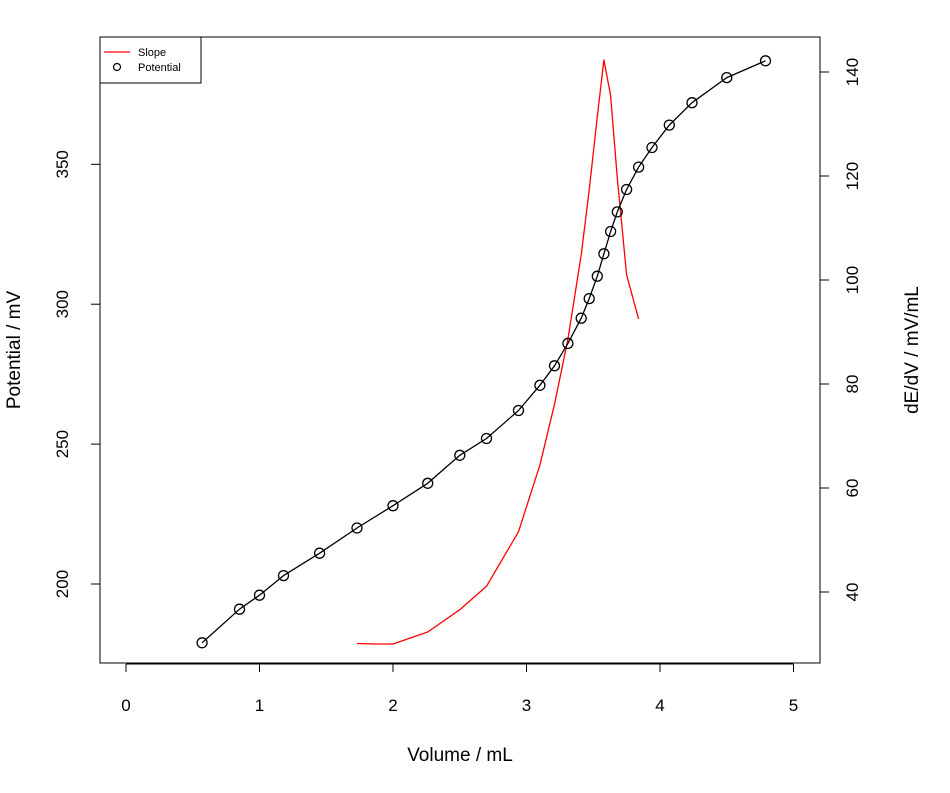 The height and width of the screenshot is (793, 950). Describe the element at coordinates (793, 705) in the screenshot. I see `x-tick-label: 5` at that location.